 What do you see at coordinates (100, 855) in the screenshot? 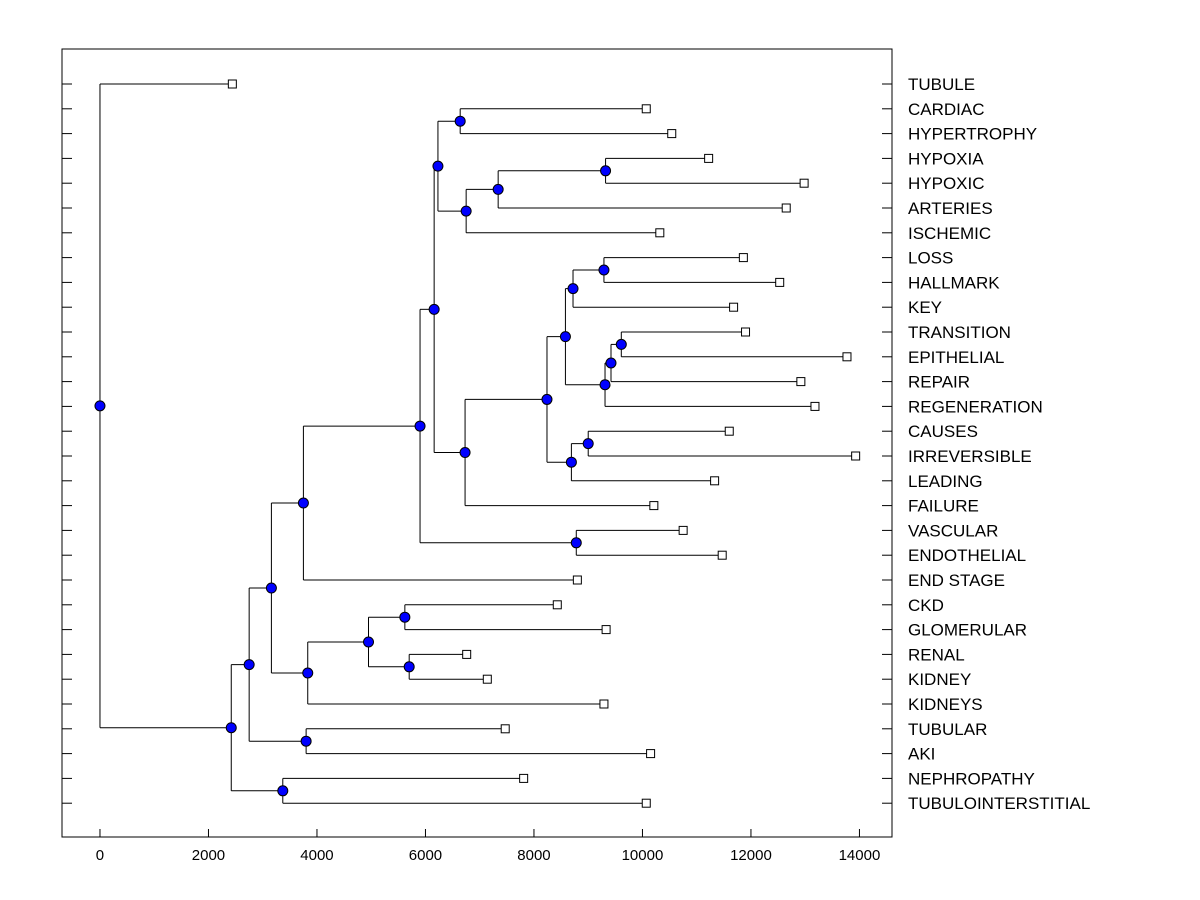
I see `x-tick-label: 0` at bounding box center [100, 855].